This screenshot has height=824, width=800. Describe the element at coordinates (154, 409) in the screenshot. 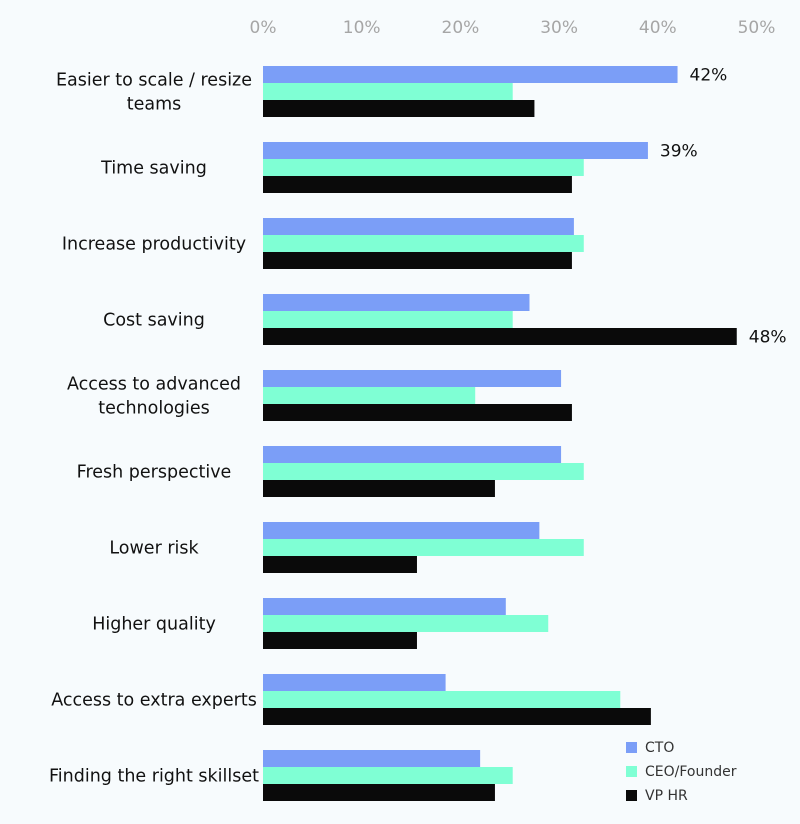

I see `category-label: technologies` at that location.